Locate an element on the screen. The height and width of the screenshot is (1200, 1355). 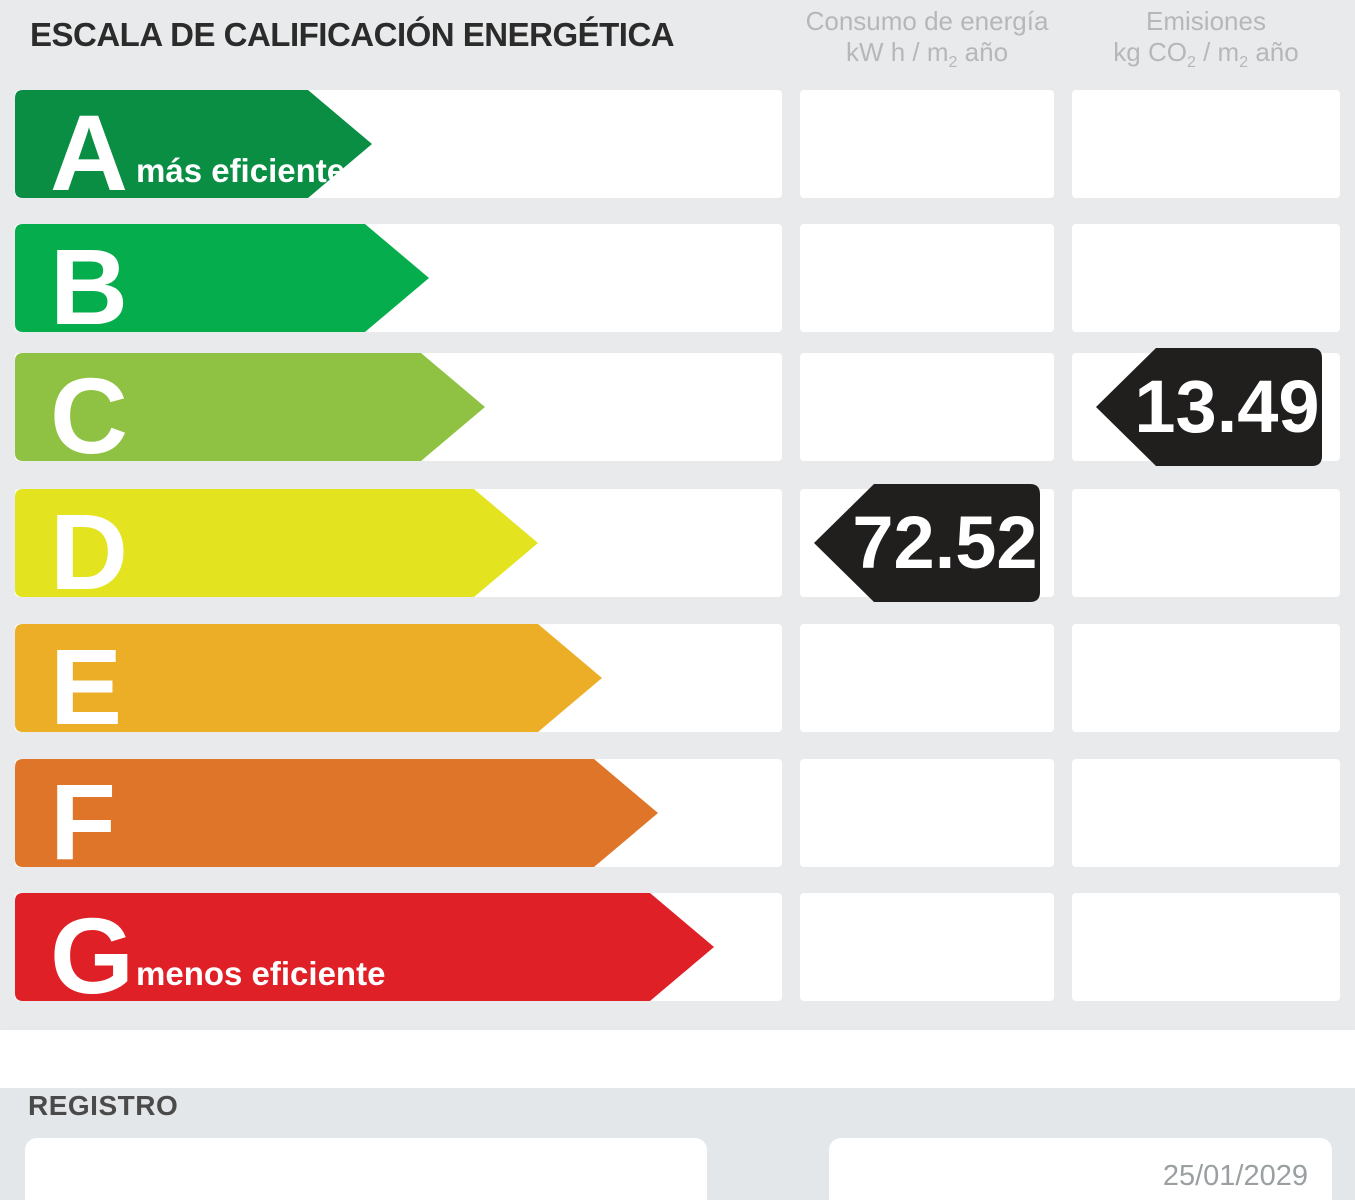
column-header-consumo: Consumo de energía kW h / m2 año is located at coordinates (927, 39).